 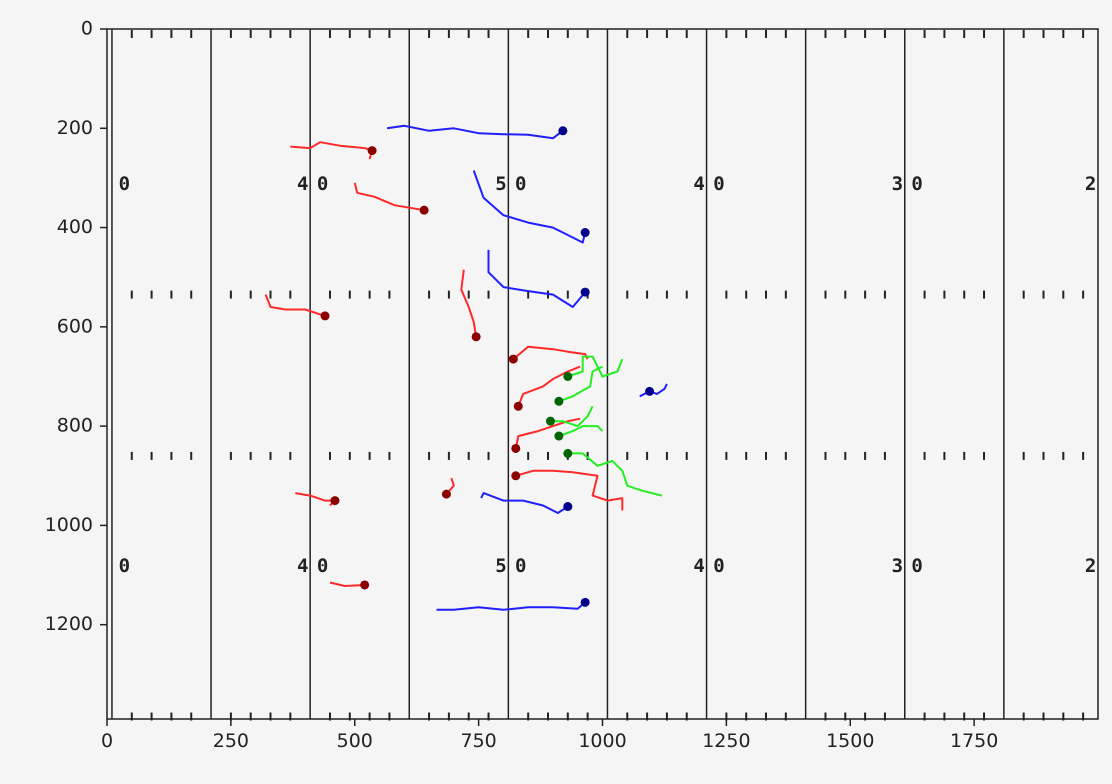 I want to click on y-tick-label: 1200, so click(x=69, y=624).